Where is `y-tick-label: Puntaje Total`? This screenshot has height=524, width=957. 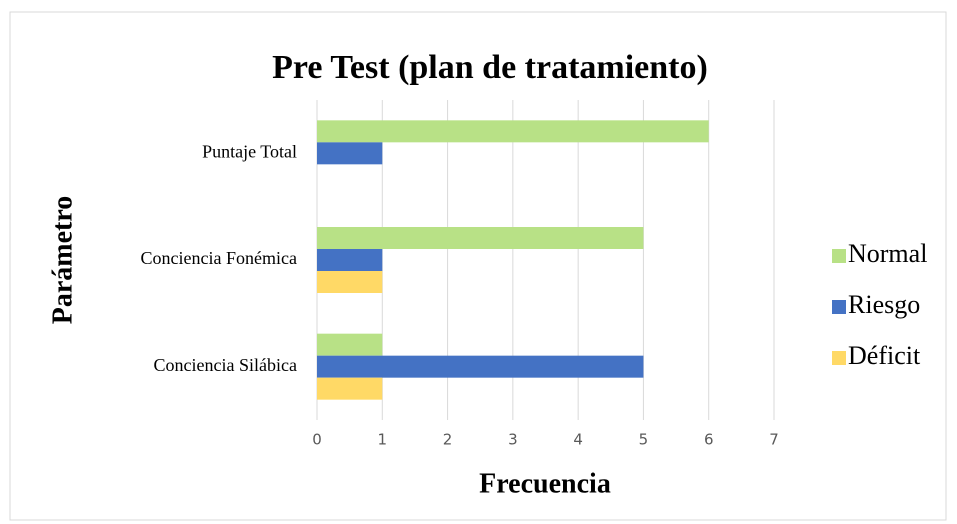
y-tick-label: Puntaje Total is located at coordinates (249, 151).